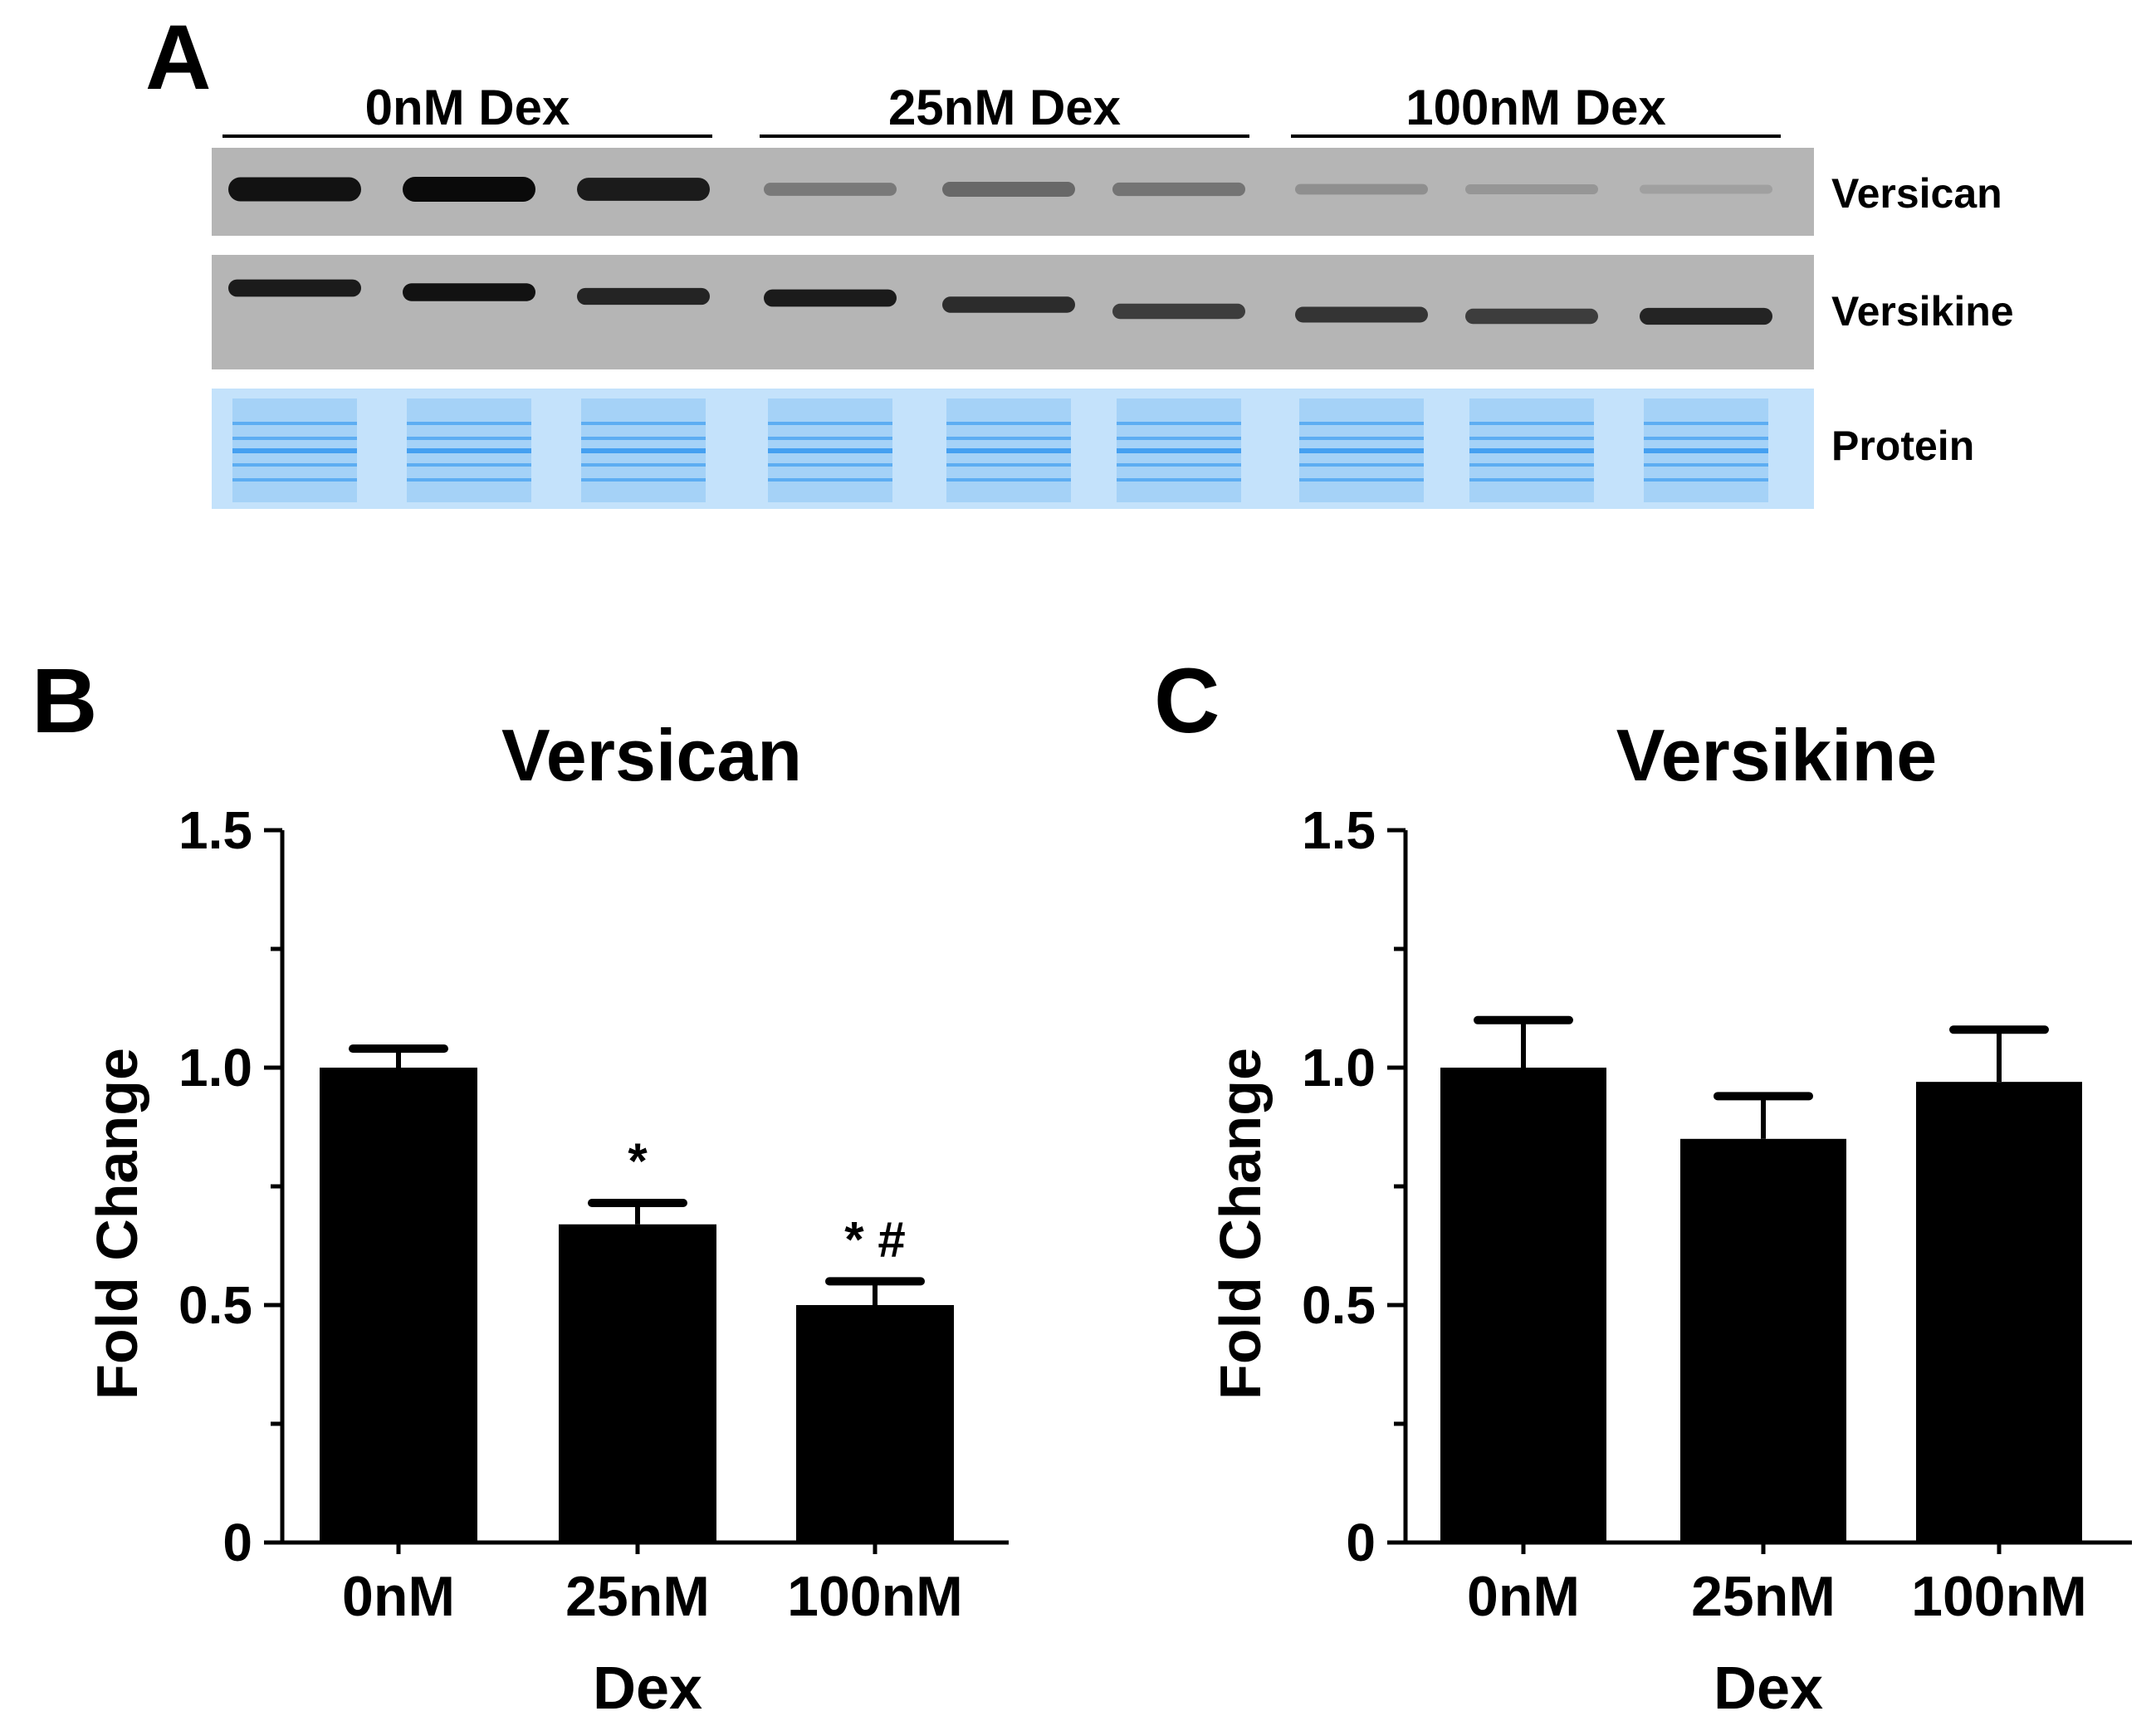  I want to click on versican-blot, so click(1013, 192).